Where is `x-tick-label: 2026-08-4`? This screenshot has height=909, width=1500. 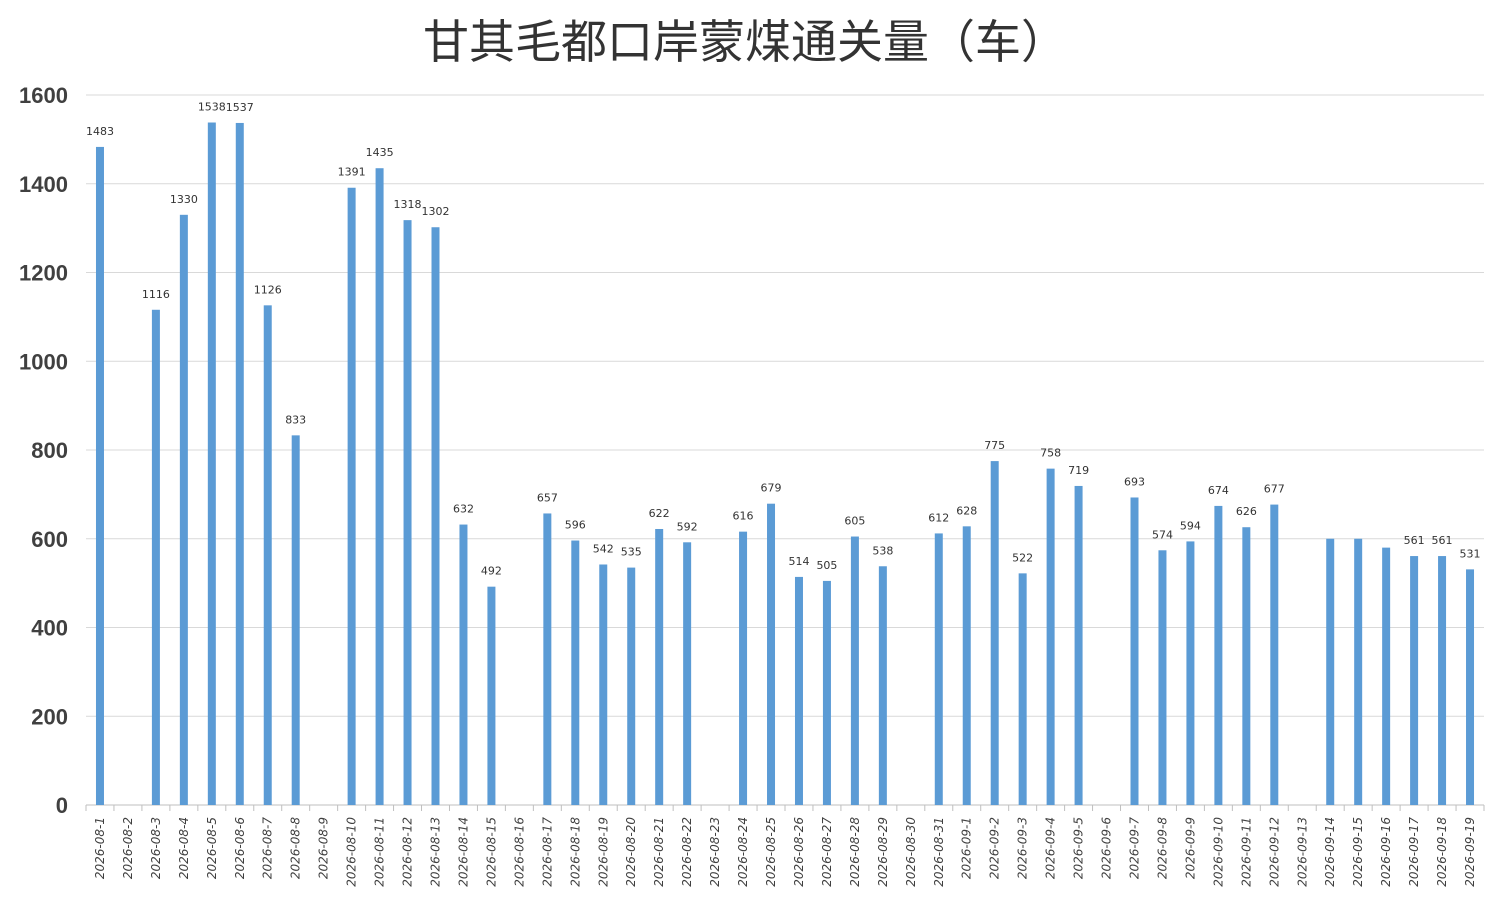 x-tick-label: 2026-08-4 is located at coordinates (184, 848).